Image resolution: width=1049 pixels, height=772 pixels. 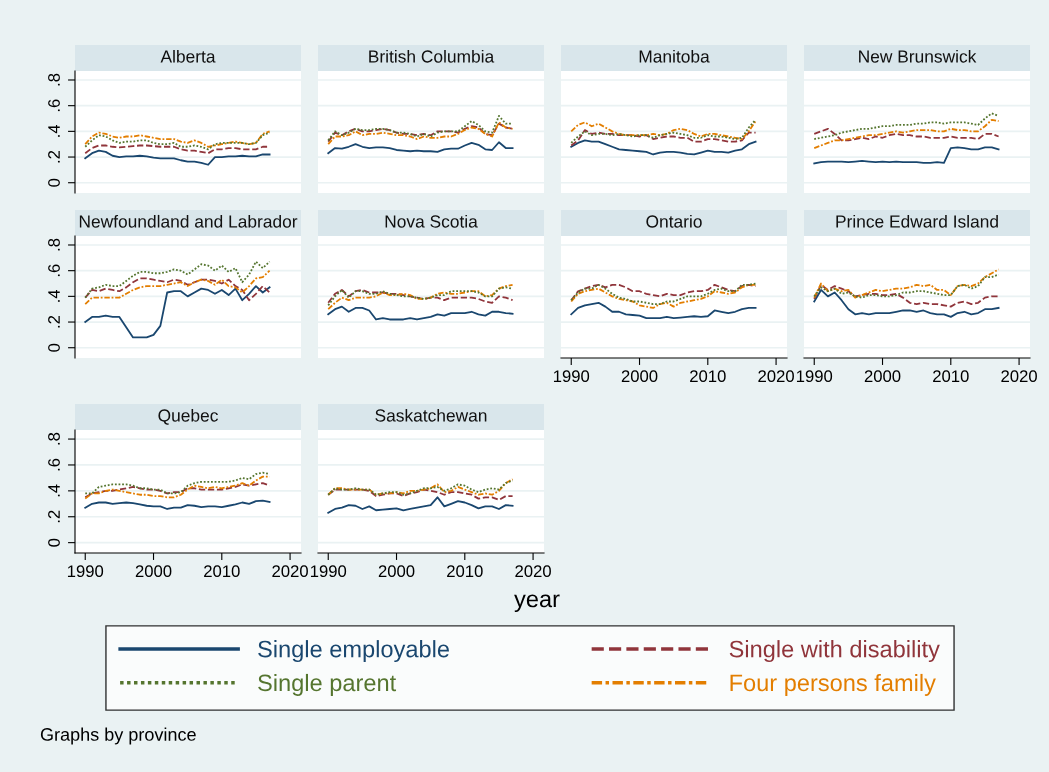 What do you see at coordinates (188, 221) in the screenshot?
I see `chart-title: Newfoundland and Labrador` at bounding box center [188, 221].